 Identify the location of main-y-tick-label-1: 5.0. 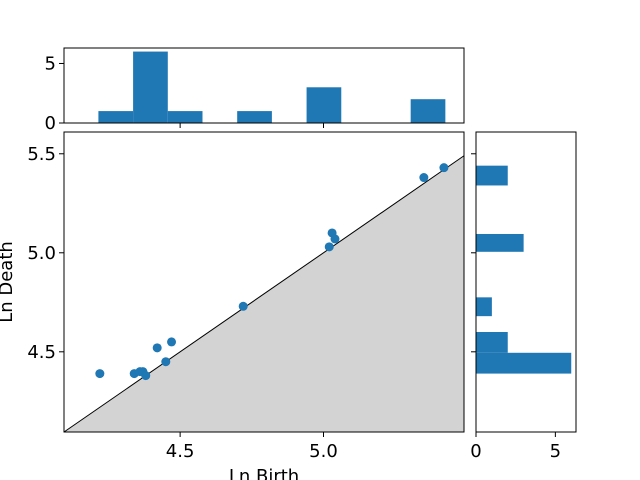
(41, 253).